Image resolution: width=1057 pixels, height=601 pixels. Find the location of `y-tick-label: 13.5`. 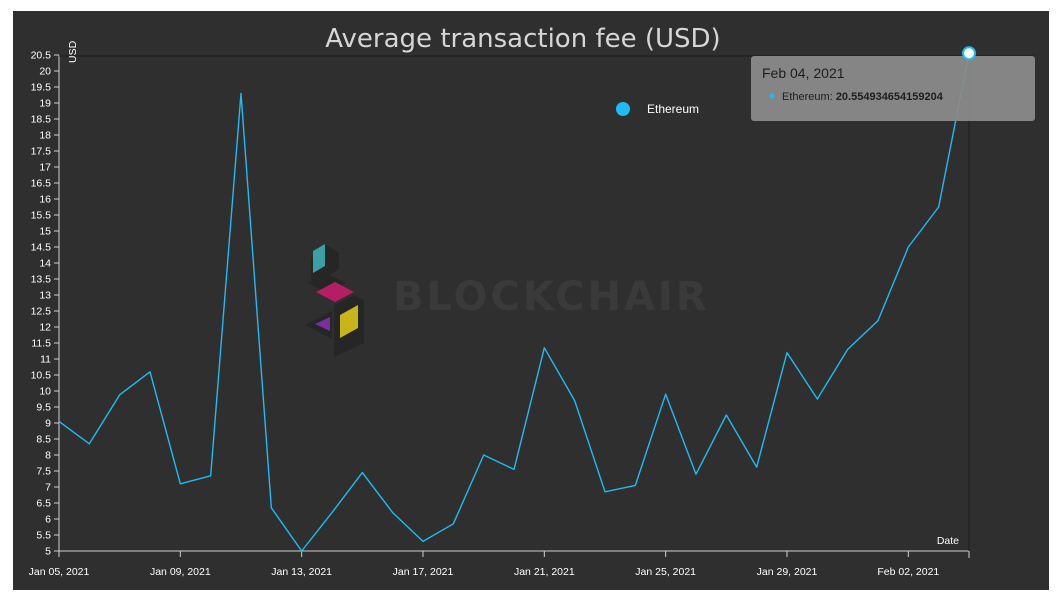

y-tick-label: 13.5 is located at coordinates (41, 280).